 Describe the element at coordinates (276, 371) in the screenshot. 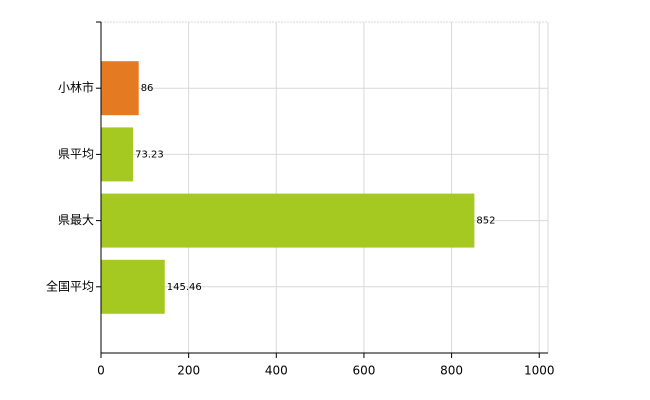

I see `x-tick-label: 400` at that location.